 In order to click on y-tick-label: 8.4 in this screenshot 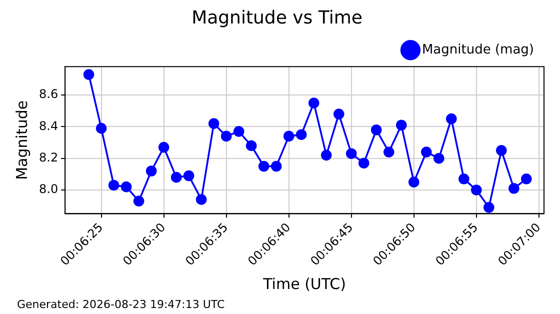, I will do `click(48, 125)`.